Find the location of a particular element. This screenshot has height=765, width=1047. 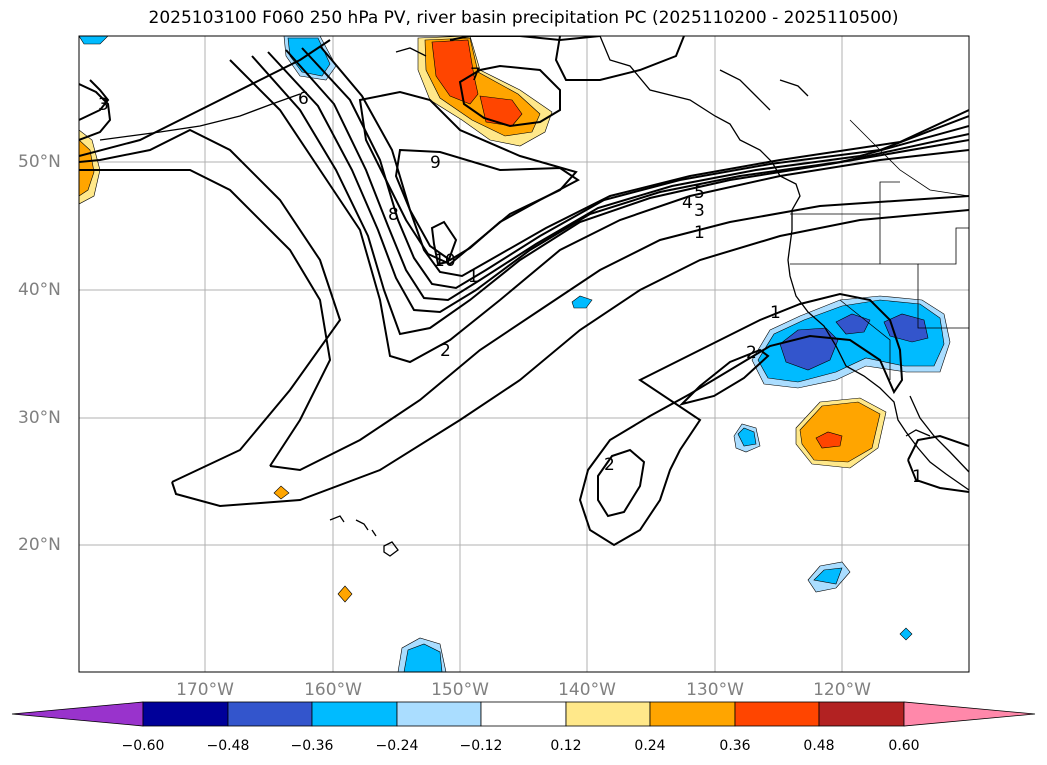

contour-label: 4 is located at coordinates (687, 203).